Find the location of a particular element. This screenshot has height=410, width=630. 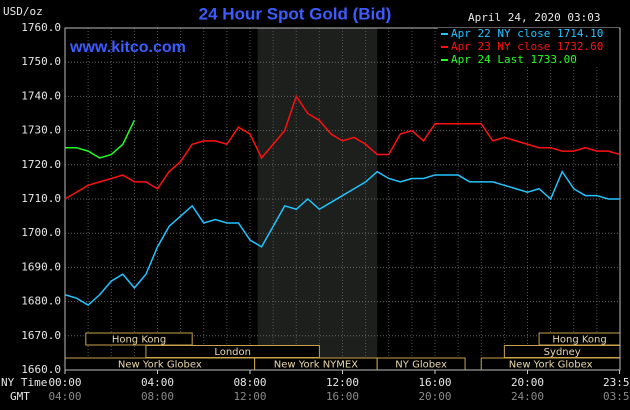

y-tick-label: 1700.0 is located at coordinates (41, 232).